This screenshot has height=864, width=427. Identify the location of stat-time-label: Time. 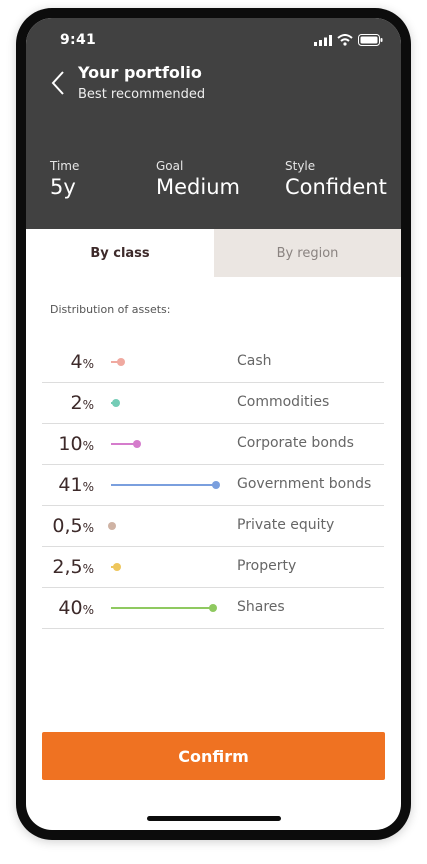
(65, 166).